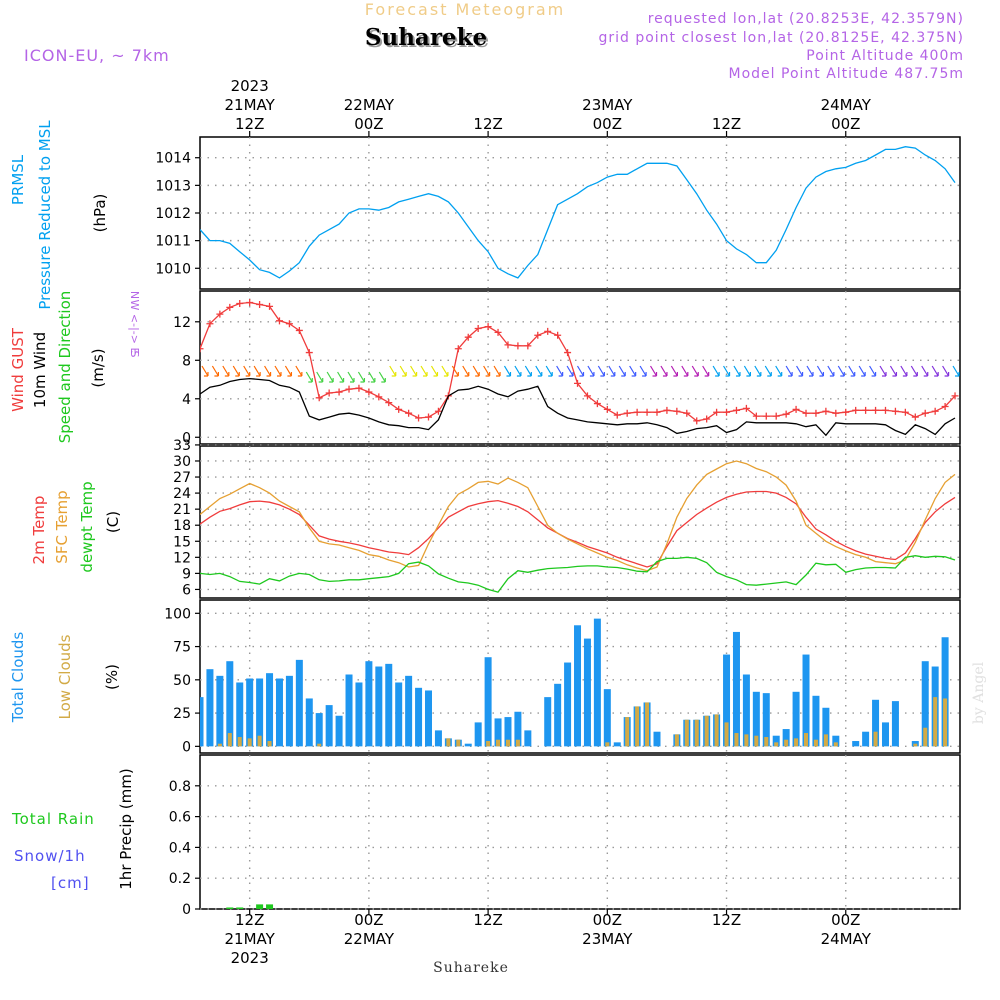 The image size is (1000, 1000). What do you see at coordinates (579, 368) in the screenshot?
I see `panel-data` at bounding box center [579, 368].